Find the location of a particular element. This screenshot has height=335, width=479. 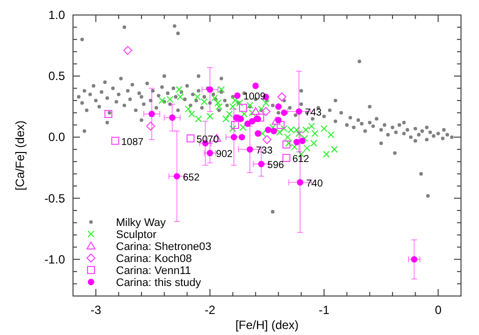

annotation: 740 is located at coordinates (315, 184).